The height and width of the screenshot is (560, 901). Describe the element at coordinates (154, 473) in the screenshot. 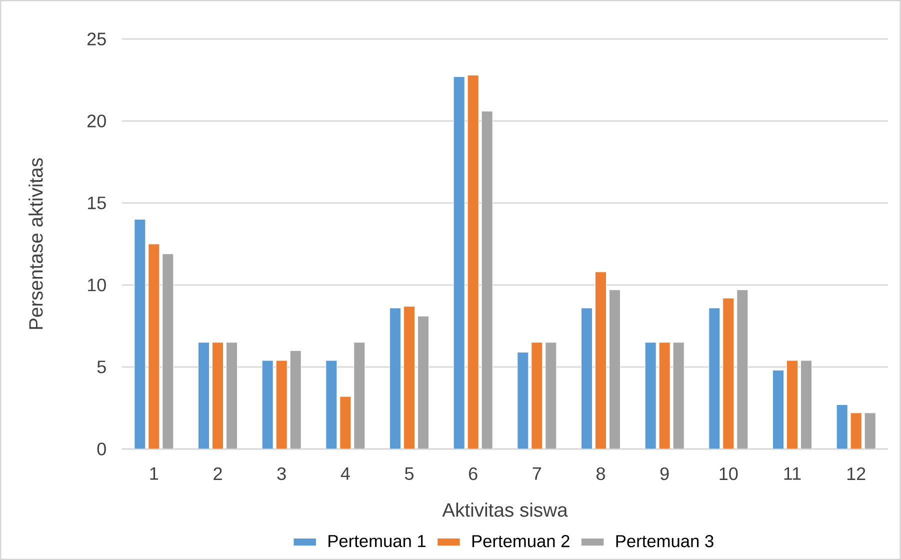

I see `x-tick-label: 1` at that location.